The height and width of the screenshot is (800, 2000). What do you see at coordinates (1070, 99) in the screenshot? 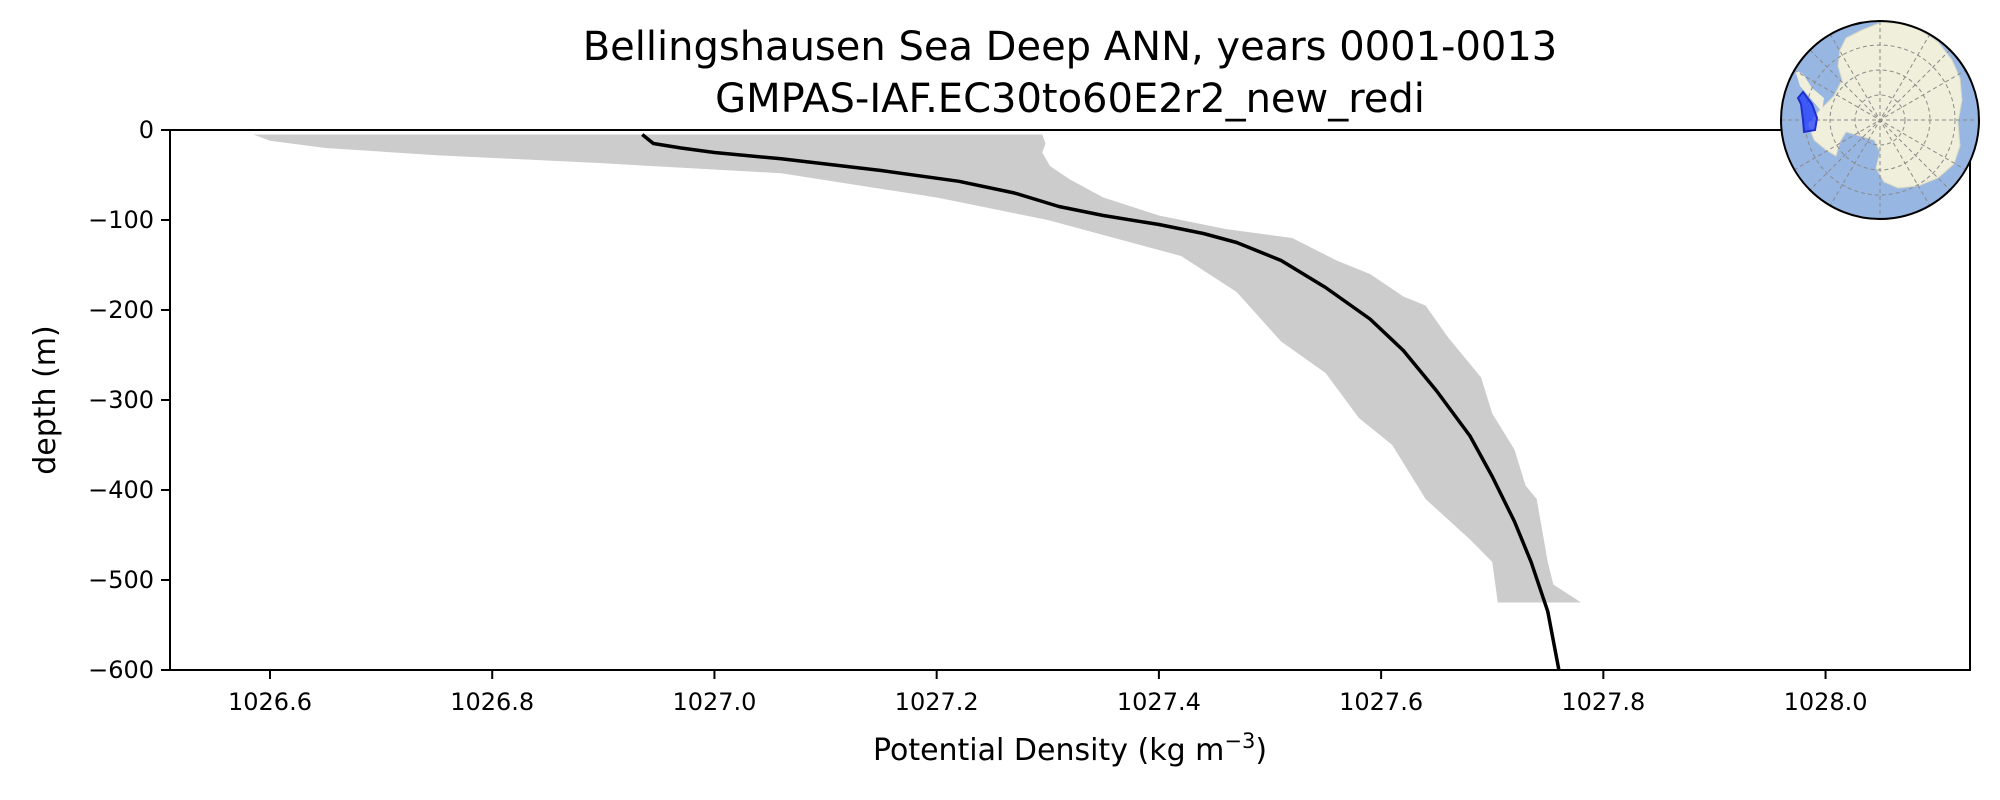
I see `chart-title-line-2: GMPAS-IAF.EC30to60E2r2_new_redi` at bounding box center [1070, 99].